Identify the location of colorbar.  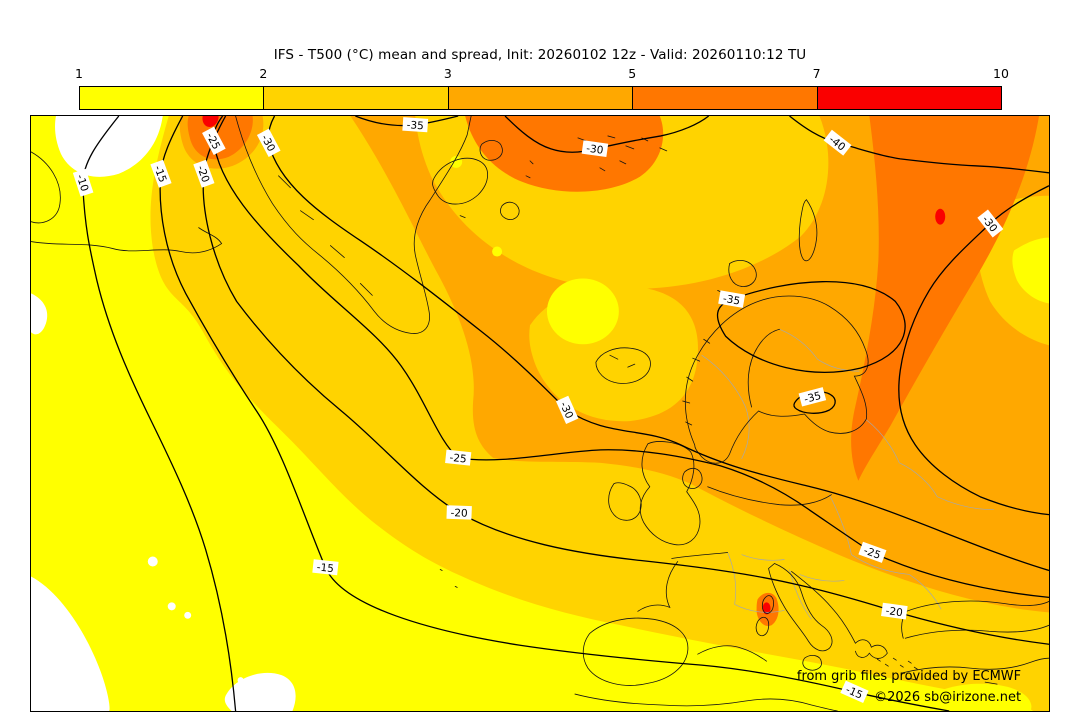
(540, 98).